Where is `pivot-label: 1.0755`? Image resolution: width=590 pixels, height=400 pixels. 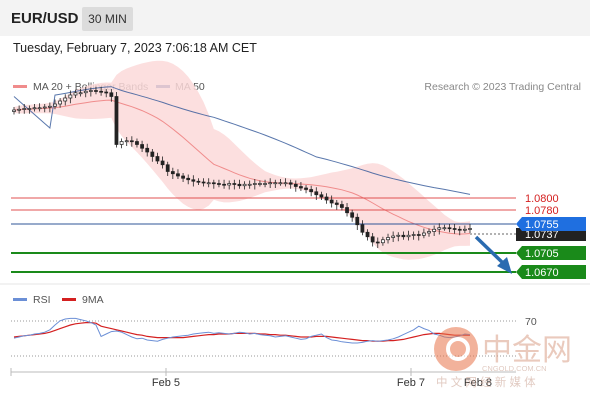 pivot-label: 1.0755 is located at coordinates (542, 225).